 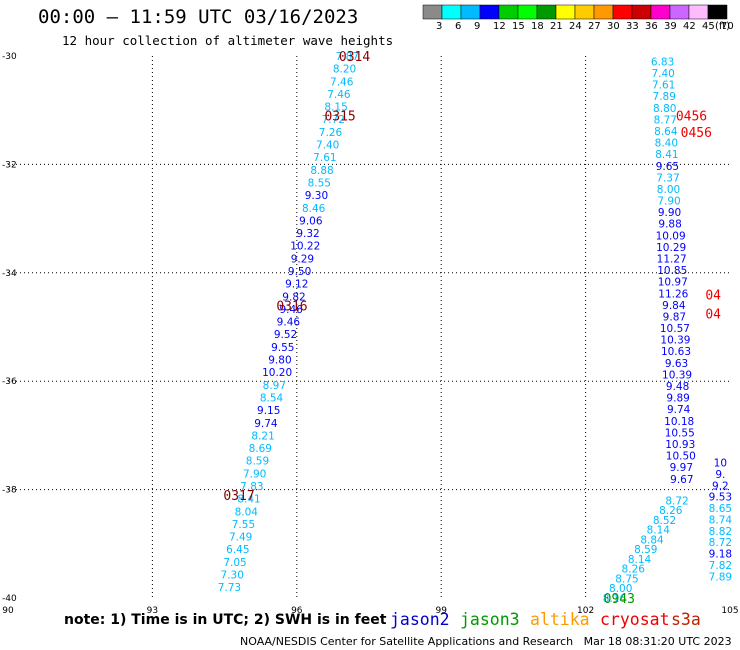 What do you see at coordinates (662, 74) in the screenshot?
I see `track-east-value: 7.40` at bounding box center [662, 74].